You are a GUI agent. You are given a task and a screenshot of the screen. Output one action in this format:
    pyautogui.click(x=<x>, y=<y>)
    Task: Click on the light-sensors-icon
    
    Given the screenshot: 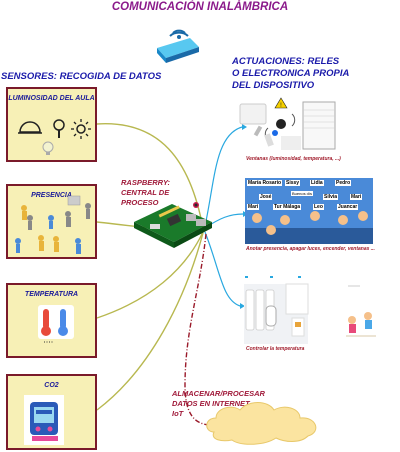 What is the action you would take?
    pyautogui.click(x=54, y=137)
    